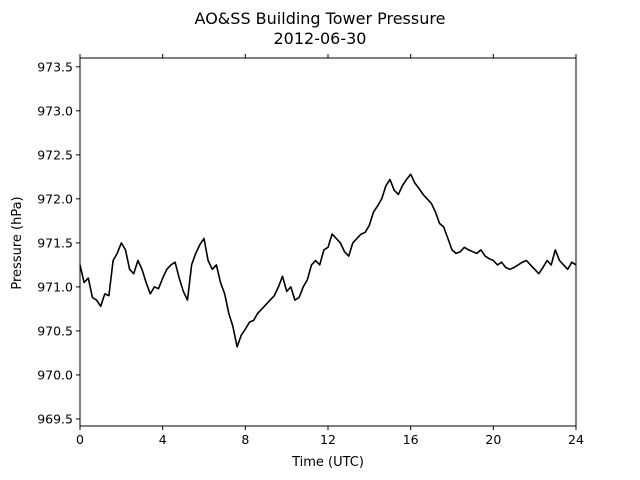 The width and height of the screenshot is (640, 480). Describe the element at coordinates (327, 462) in the screenshot. I see `x-axis-label: Time (UTC)` at that location.